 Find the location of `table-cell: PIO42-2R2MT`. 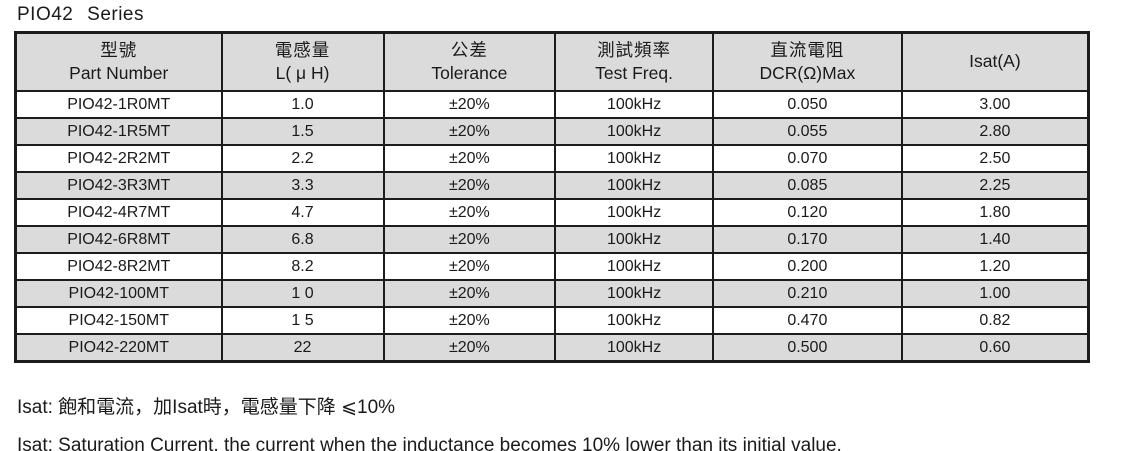

table-cell: PIO42-2R2MT is located at coordinates (118, 158).